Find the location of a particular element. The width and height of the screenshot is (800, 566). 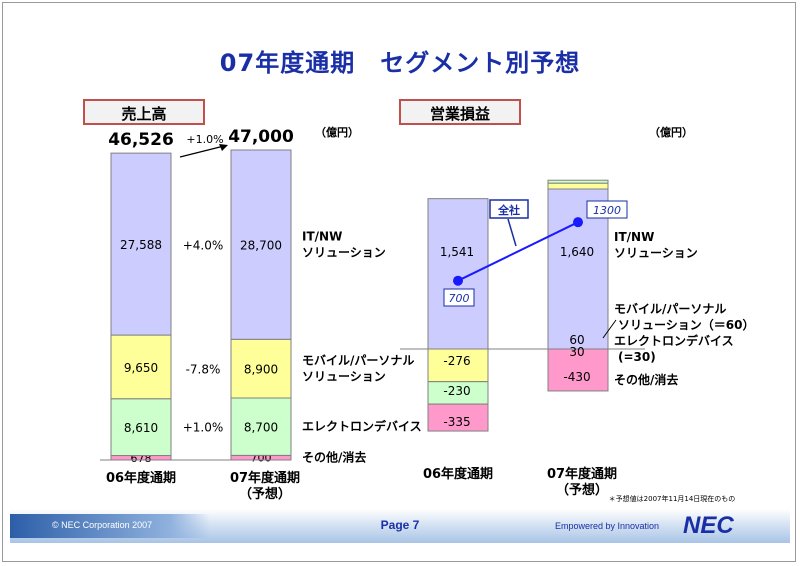

footer-band is located at coordinates (110, 526).